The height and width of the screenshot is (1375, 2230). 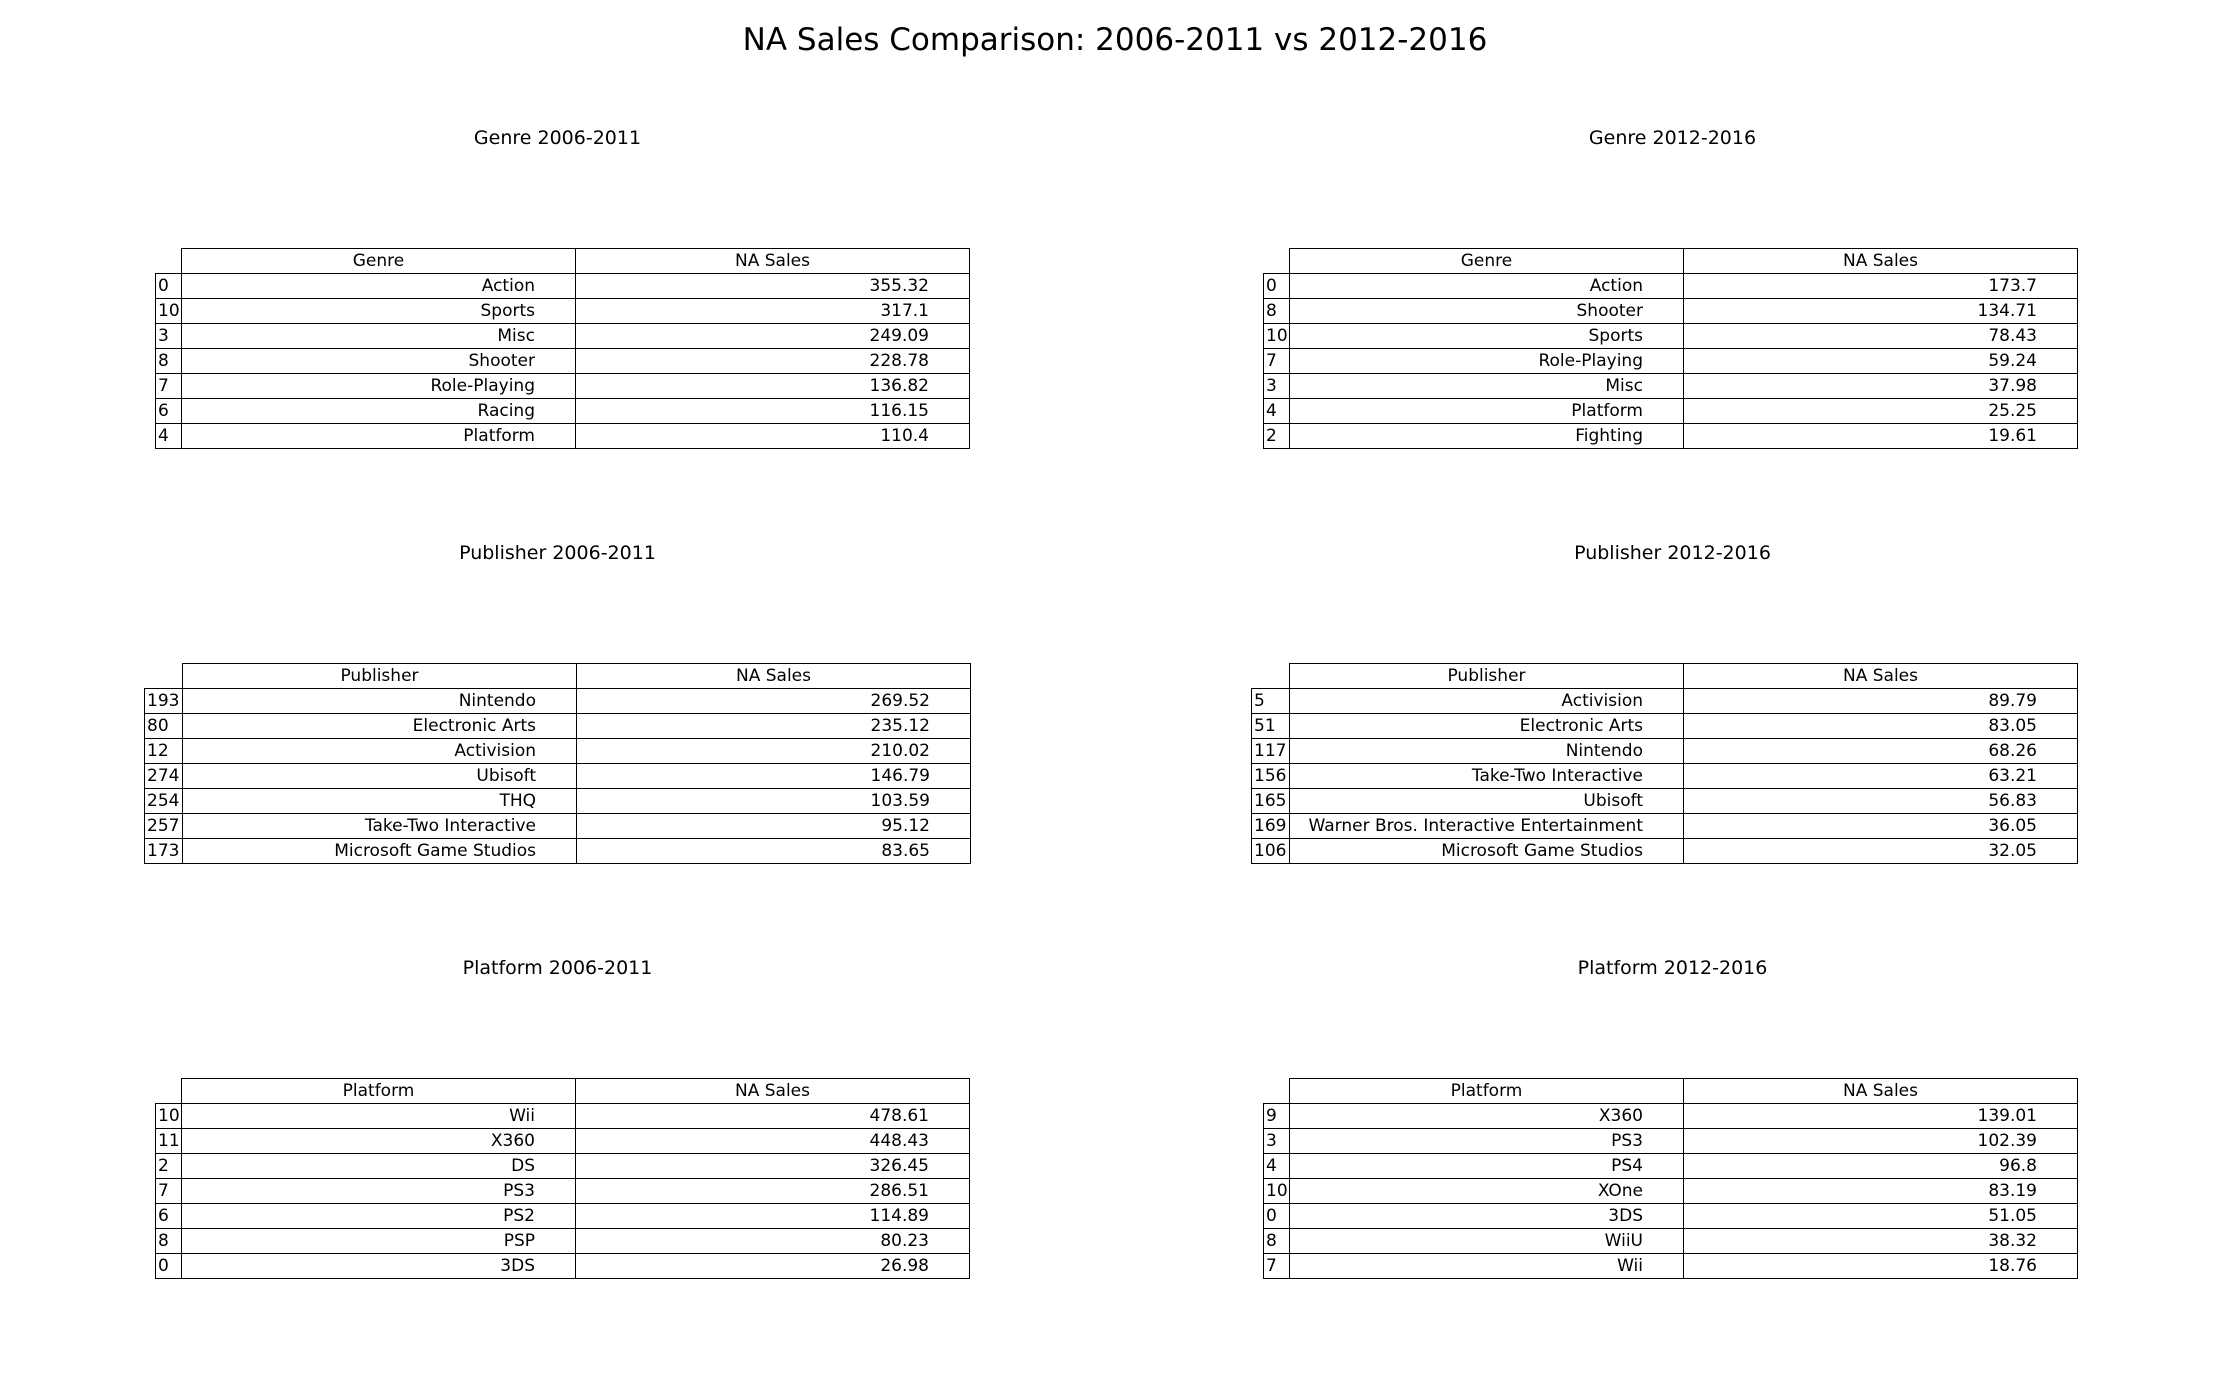 I want to click on name-cell: Action, so click(x=378, y=286).